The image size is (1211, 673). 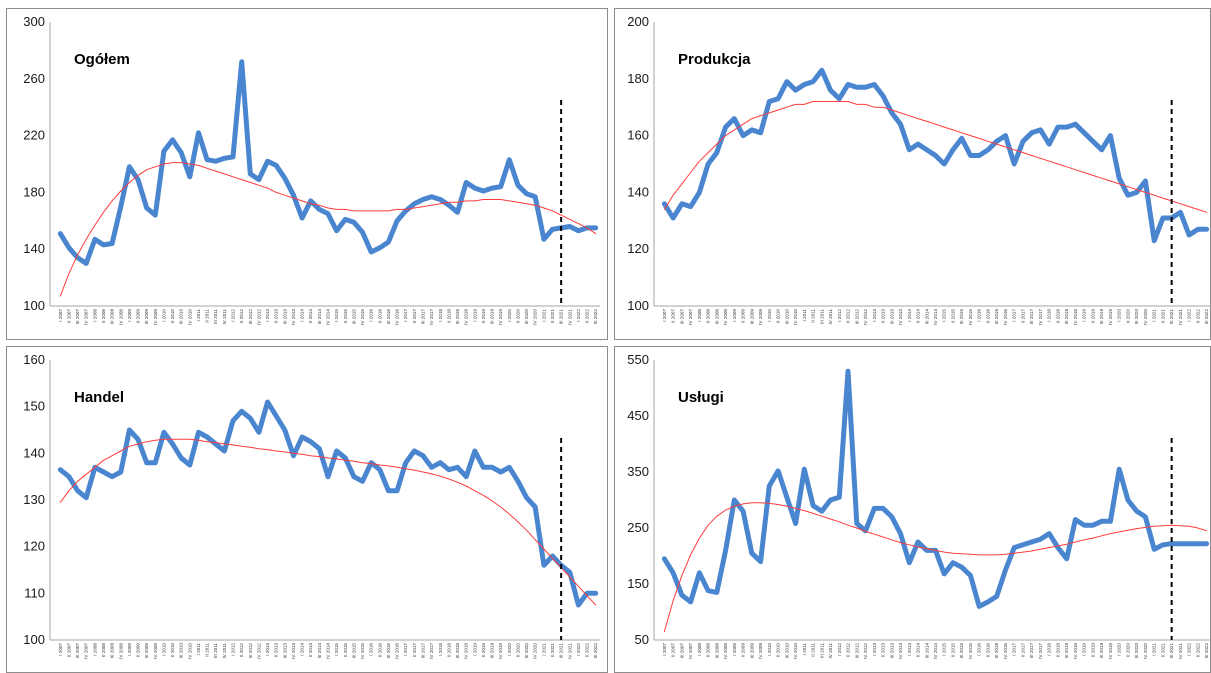 What do you see at coordinates (638, 135) in the screenshot?
I see `y-tick-label: 160` at bounding box center [638, 135].